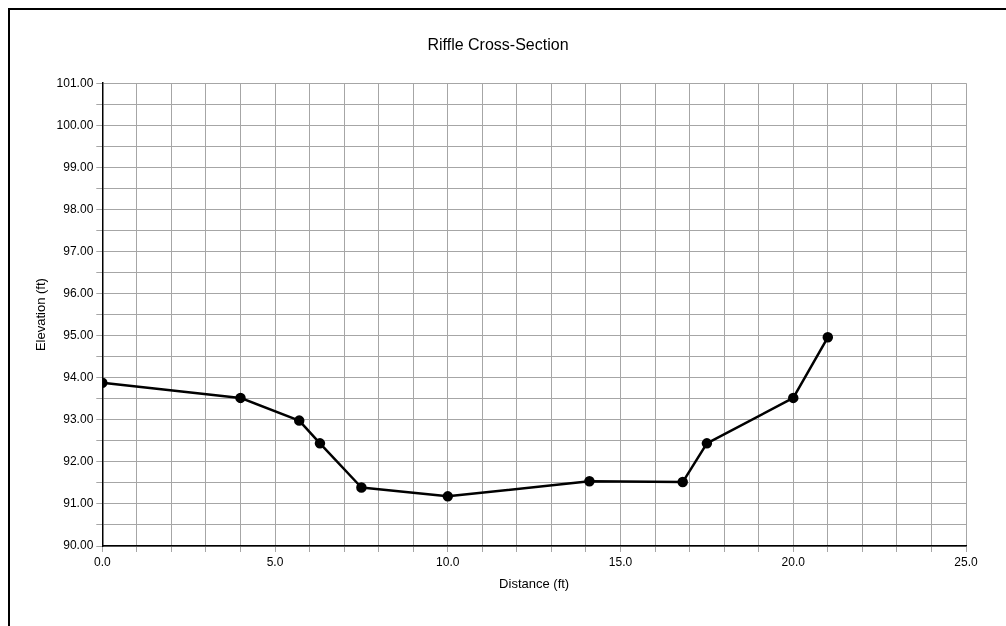 The image size is (1006, 626). What do you see at coordinates (78, 292) in the screenshot?
I see `y-tick-label: 96.00` at bounding box center [78, 292].